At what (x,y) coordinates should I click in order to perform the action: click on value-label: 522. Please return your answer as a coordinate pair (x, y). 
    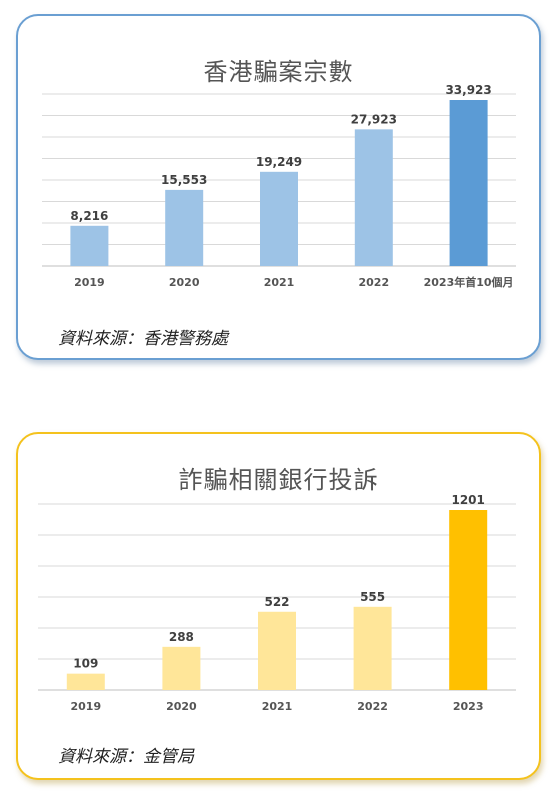
    Looking at the image, I should click on (276, 602).